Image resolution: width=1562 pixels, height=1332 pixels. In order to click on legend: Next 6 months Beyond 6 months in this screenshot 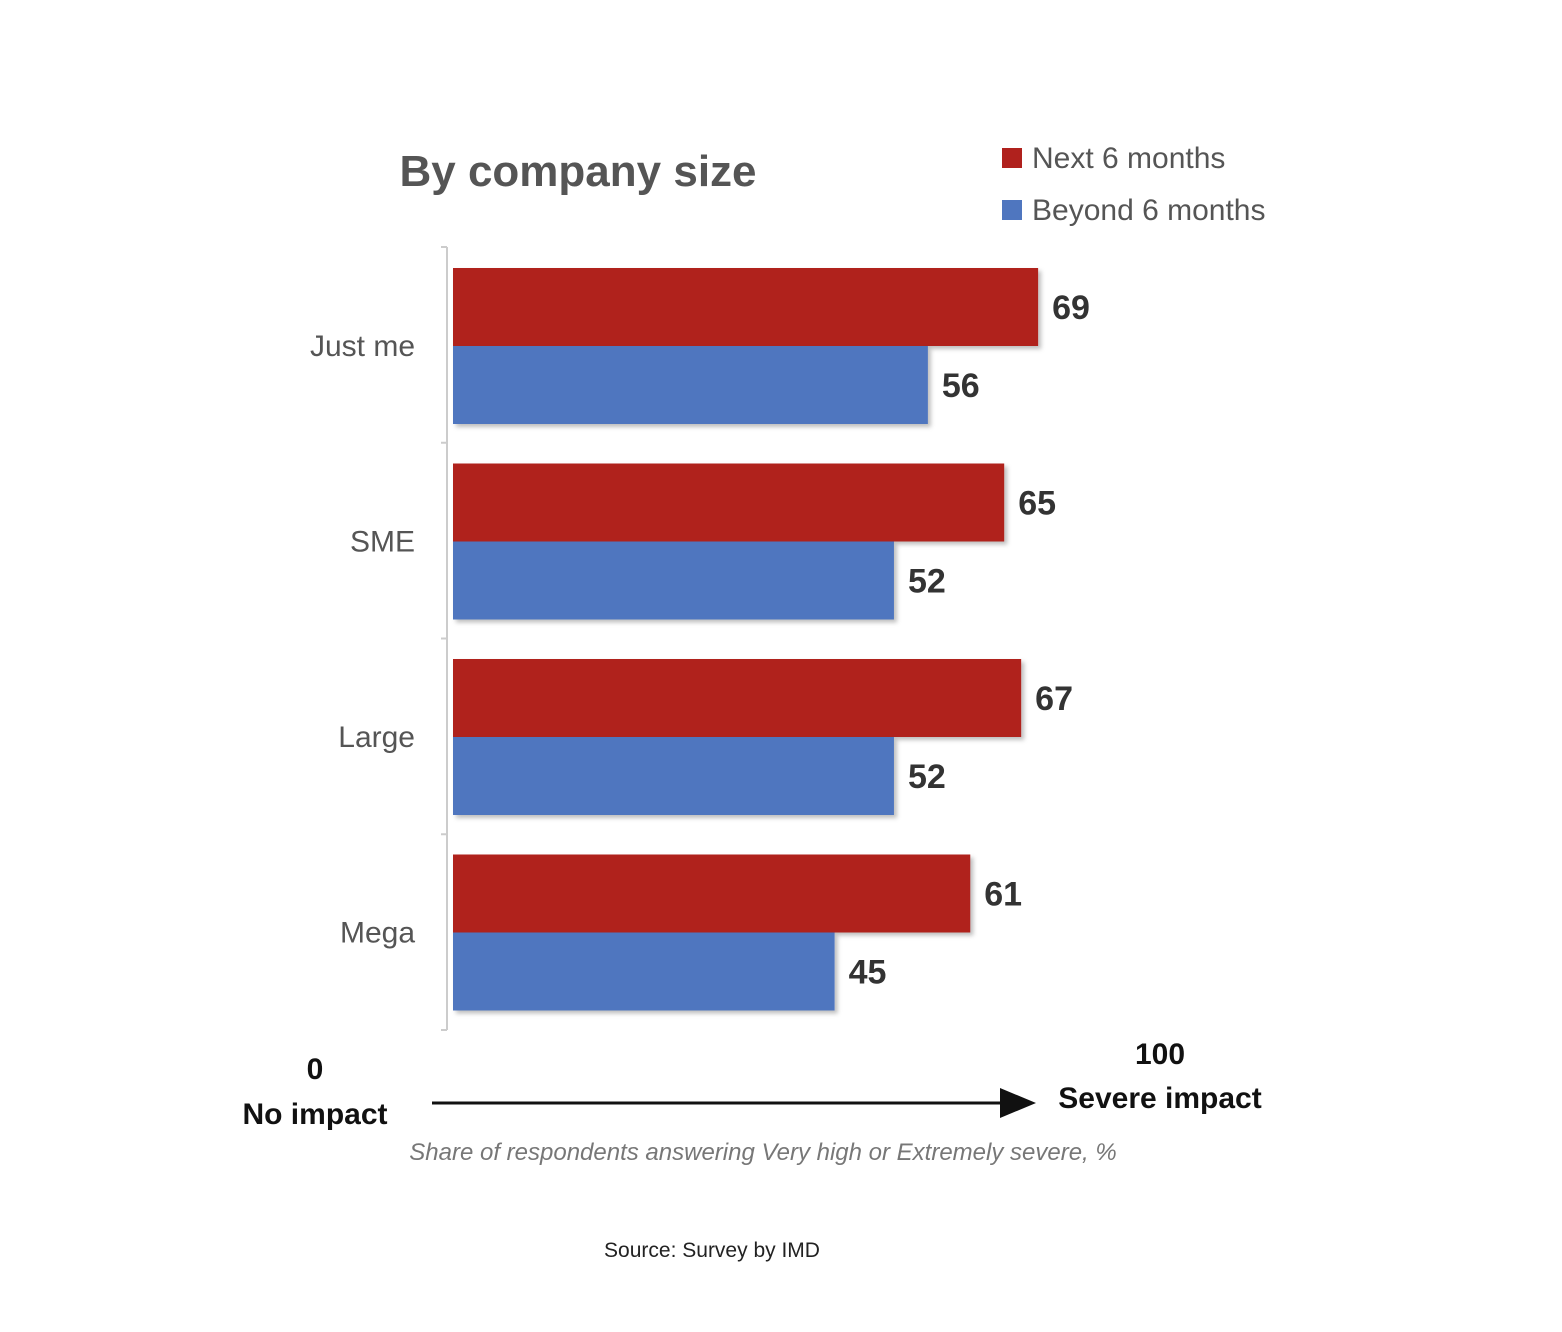, I will do `click(1133, 184)`.